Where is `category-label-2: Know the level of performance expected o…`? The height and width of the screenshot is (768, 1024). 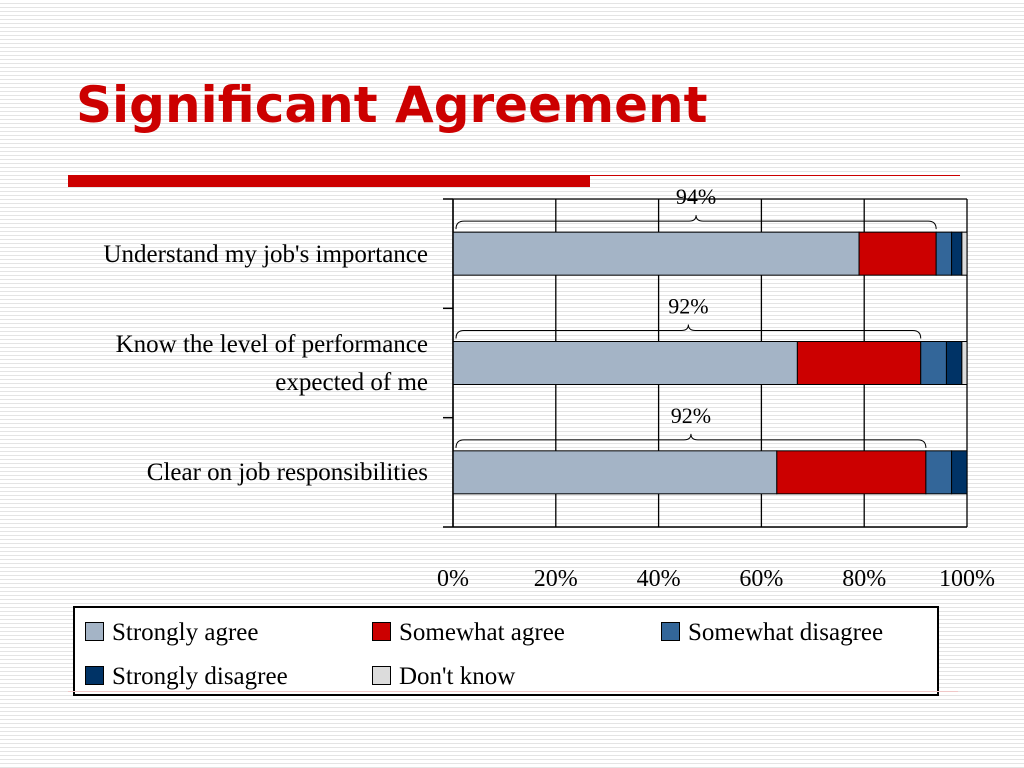 category-label-2: Know the level of performance expected o… is located at coordinates (271, 363).